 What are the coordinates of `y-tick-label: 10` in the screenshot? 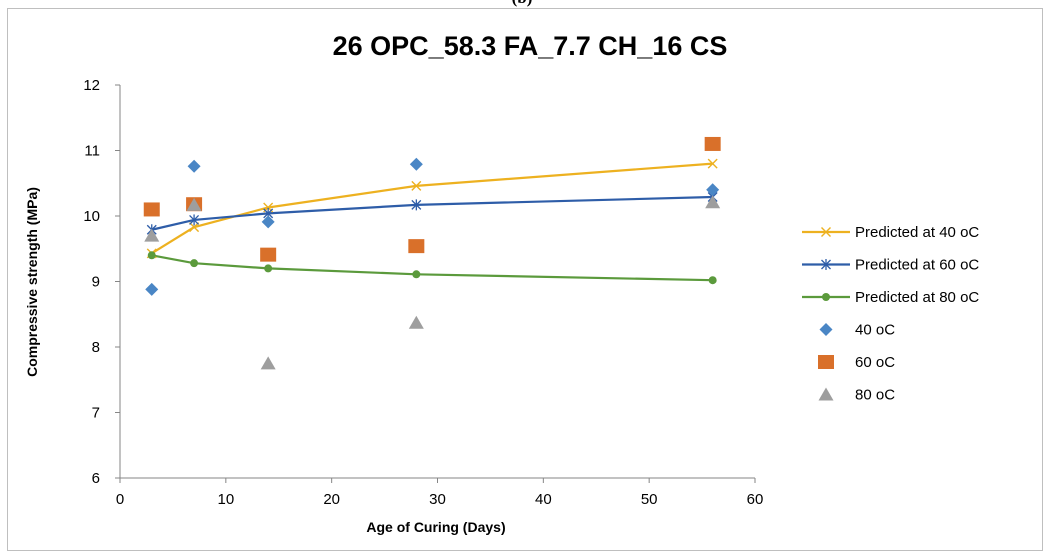 It's located at (91, 216).